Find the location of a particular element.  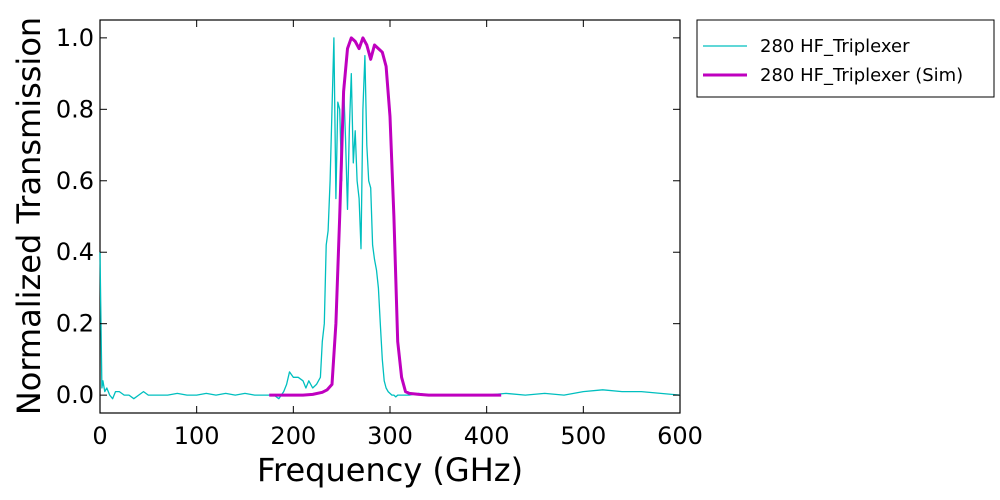

y-tick-label: 0.0 is located at coordinates (75, 395).